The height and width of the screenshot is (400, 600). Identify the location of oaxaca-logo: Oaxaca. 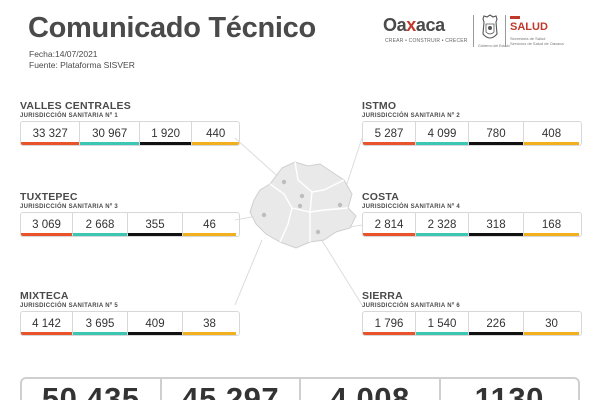
(414, 25).